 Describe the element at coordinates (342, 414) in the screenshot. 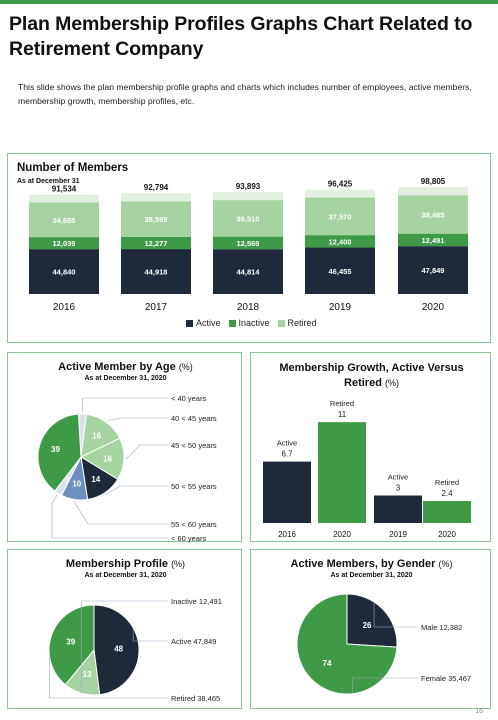

I see `growth-value-label-1: 11` at that location.